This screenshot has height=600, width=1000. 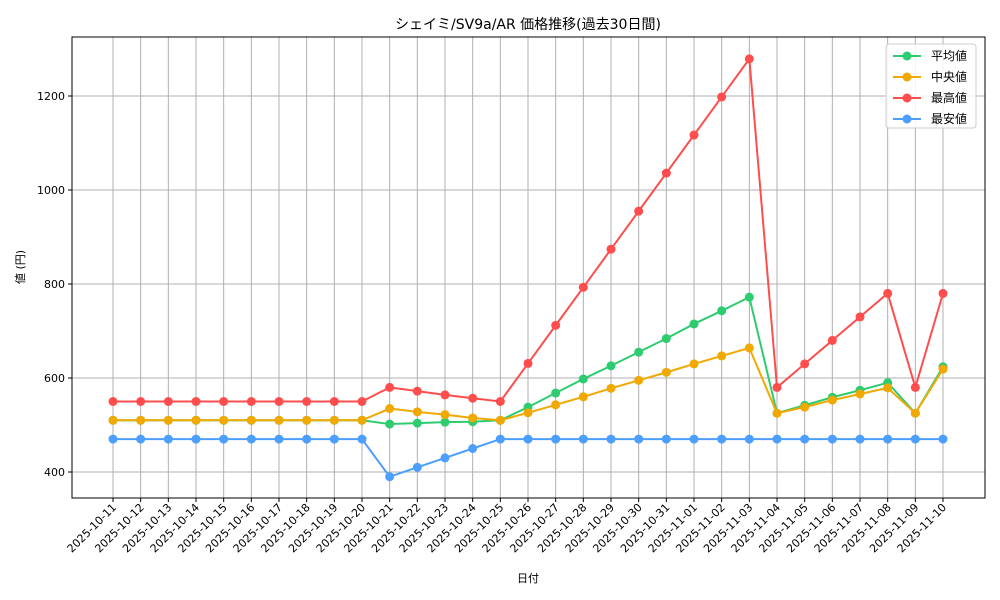 I want to click on y-tick-label: 1200, so click(x=51, y=96).